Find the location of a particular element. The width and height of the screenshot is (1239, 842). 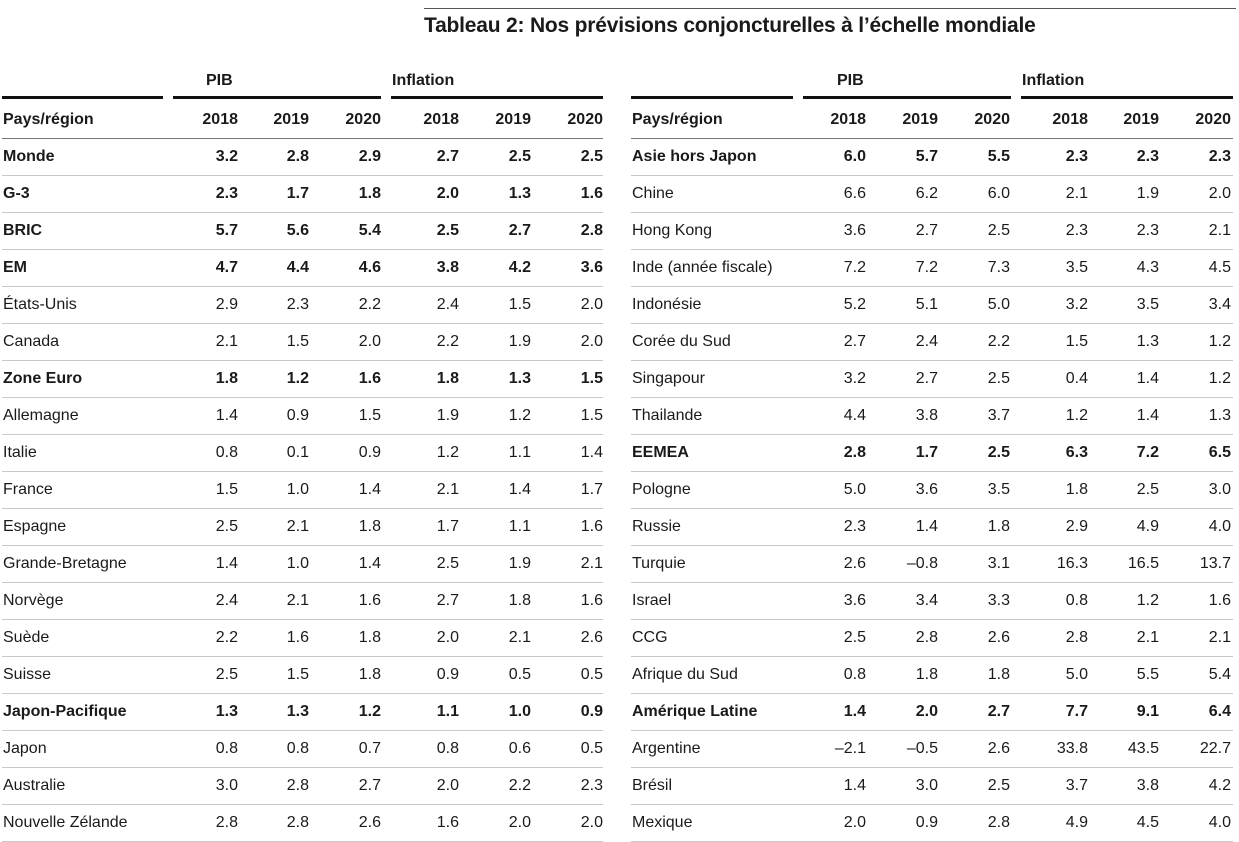

value-inflation-2018: 1.9 is located at coordinates (447, 415).